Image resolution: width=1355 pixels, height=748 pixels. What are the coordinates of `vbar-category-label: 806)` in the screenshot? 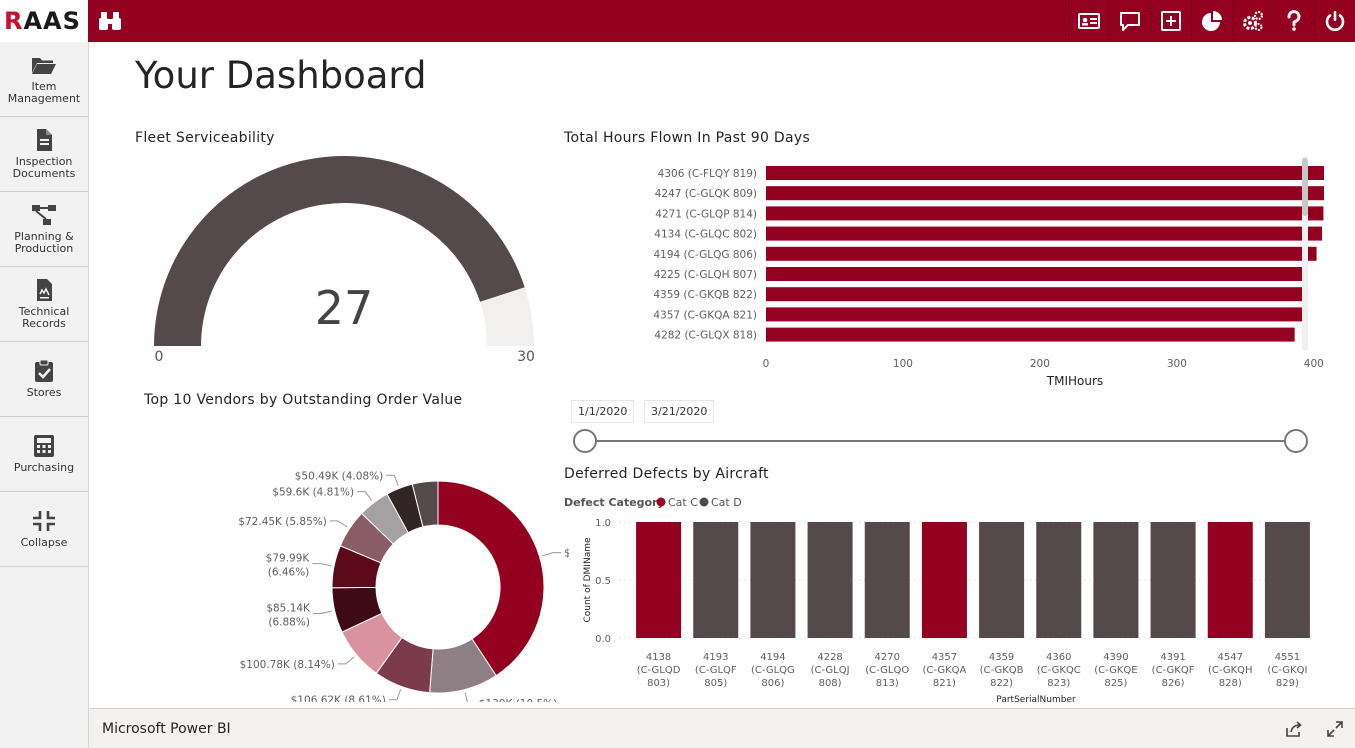 It's located at (772, 683).